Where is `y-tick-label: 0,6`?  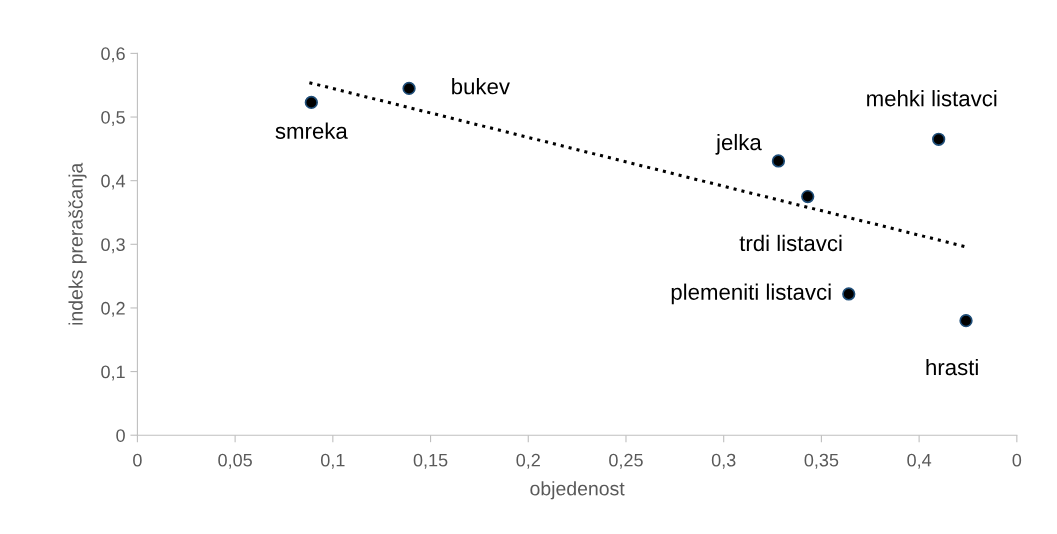 y-tick-label: 0,6 is located at coordinates (113, 55).